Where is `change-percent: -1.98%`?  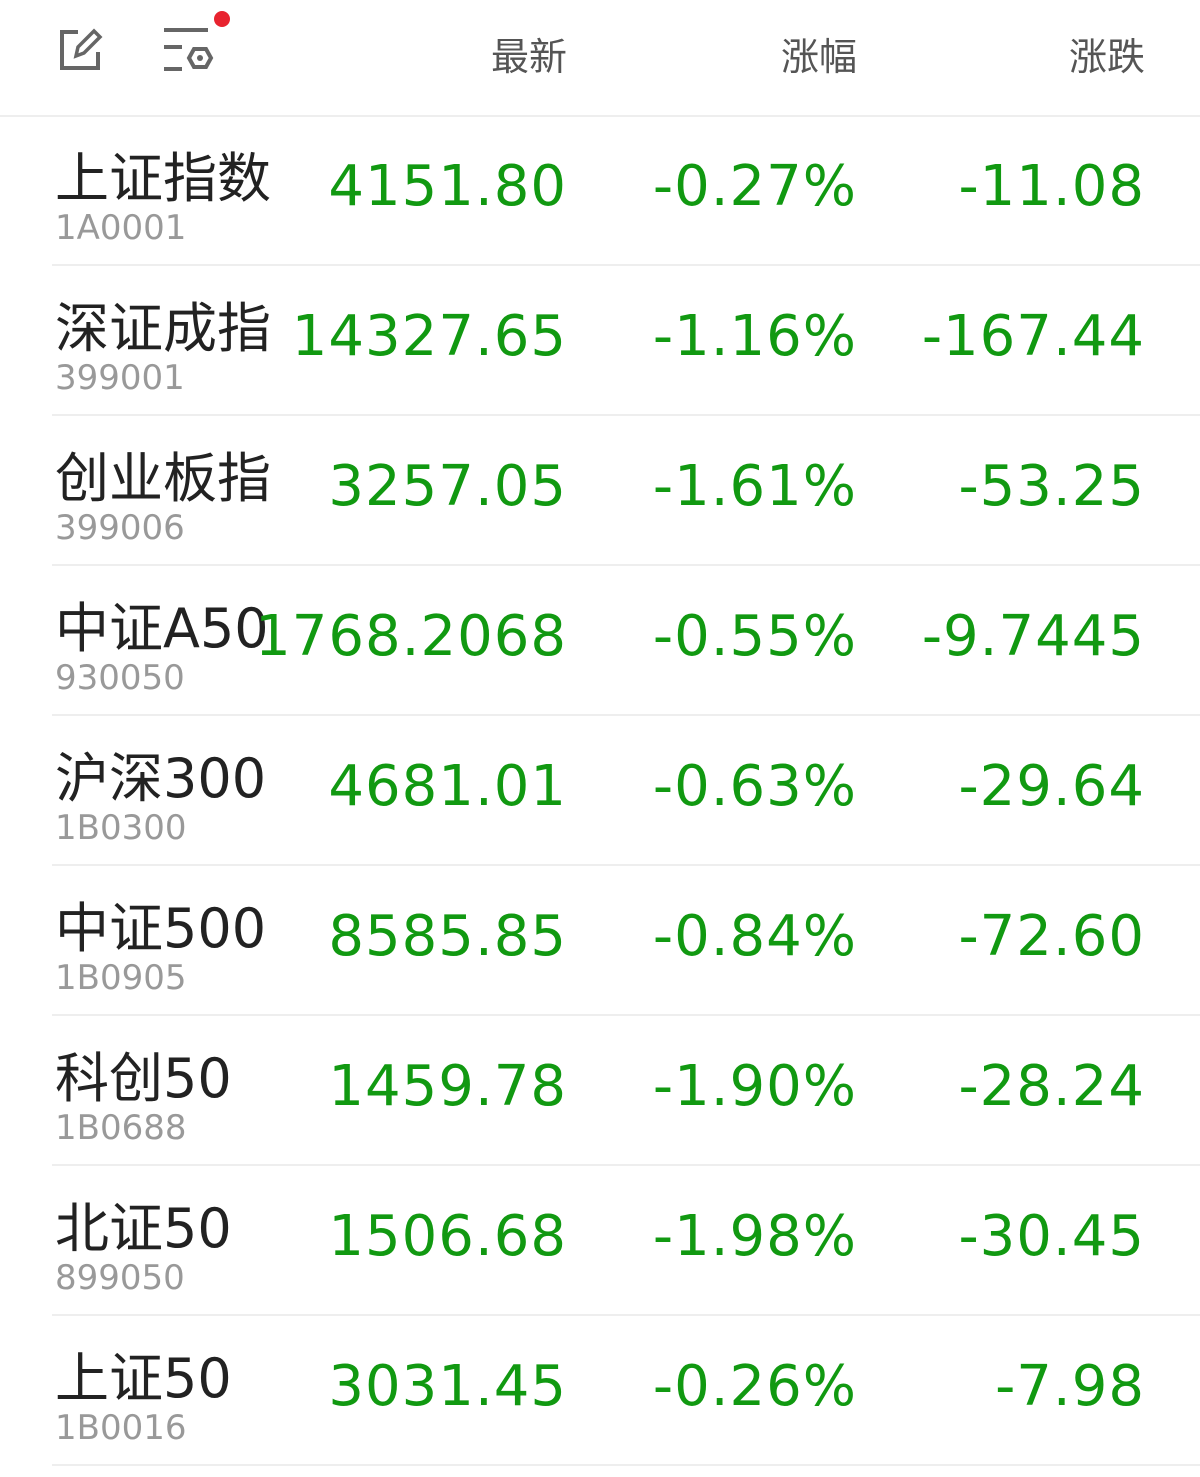
change-percent: -1.98% is located at coordinates (754, 1236).